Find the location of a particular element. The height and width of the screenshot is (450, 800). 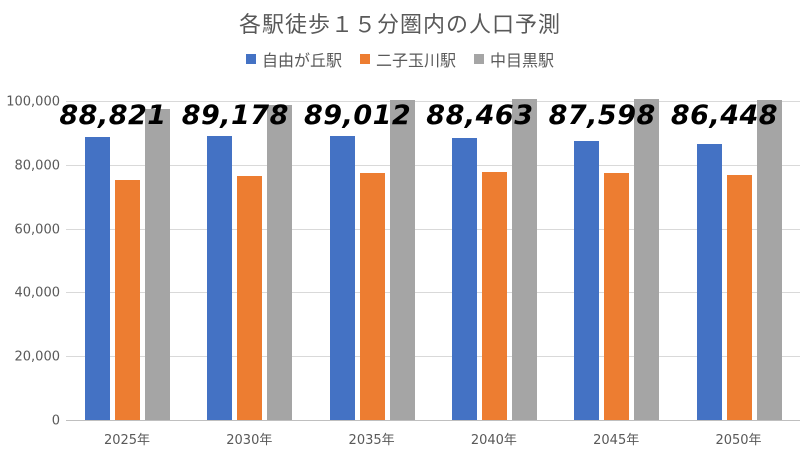

x-tick-label: 2035年 is located at coordinates (371, 440).